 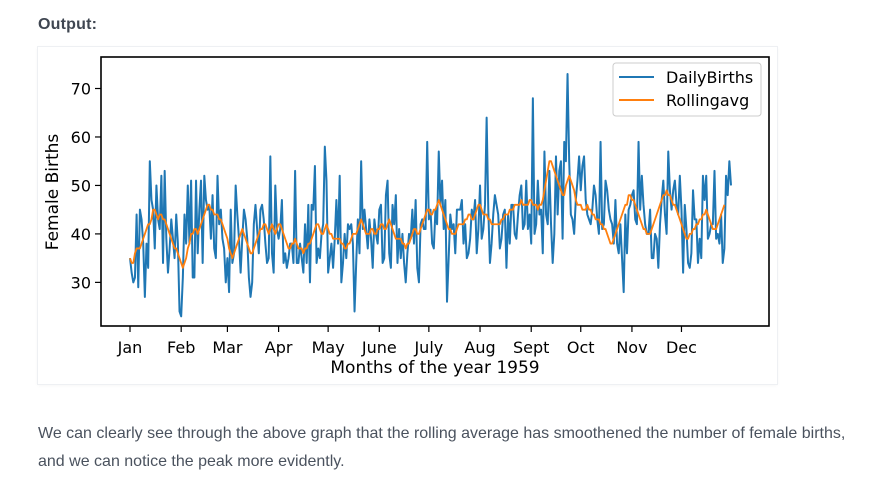 I want to click on x-tick-label: June, so click(x=379, y=347).